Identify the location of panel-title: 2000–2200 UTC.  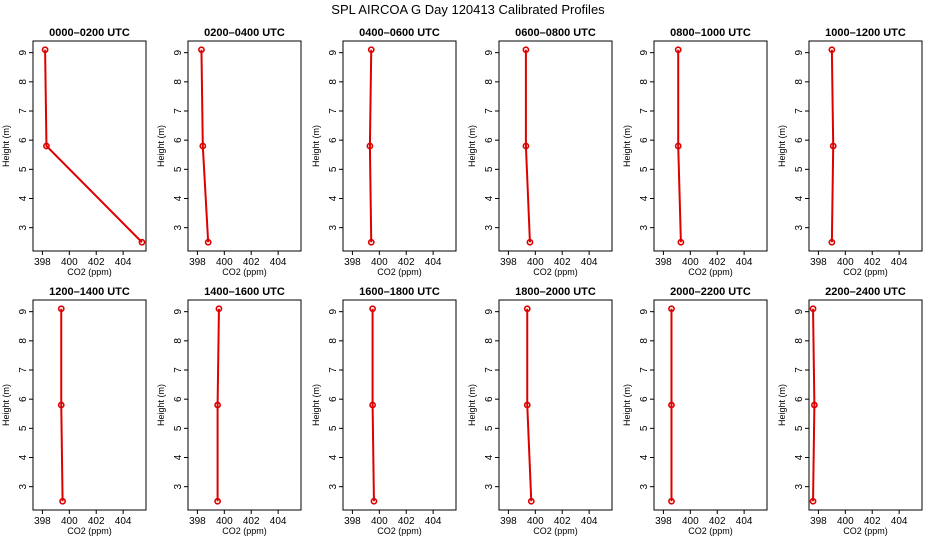
(710, 292).